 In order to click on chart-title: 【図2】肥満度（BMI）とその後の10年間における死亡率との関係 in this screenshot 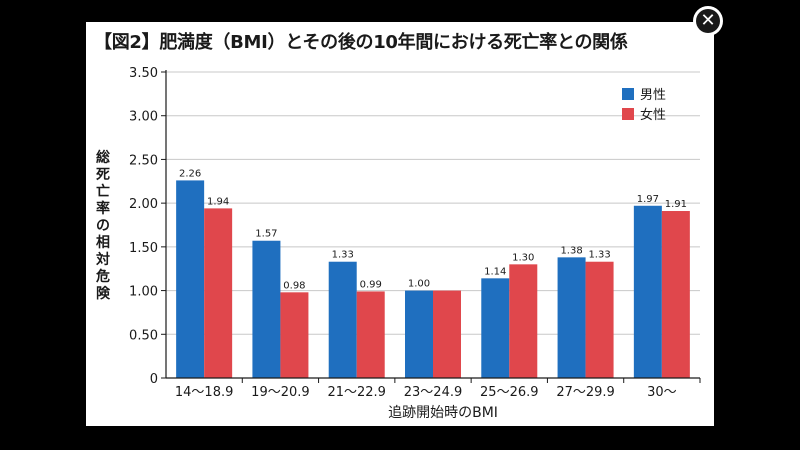, I will do `click(361, 42)`.